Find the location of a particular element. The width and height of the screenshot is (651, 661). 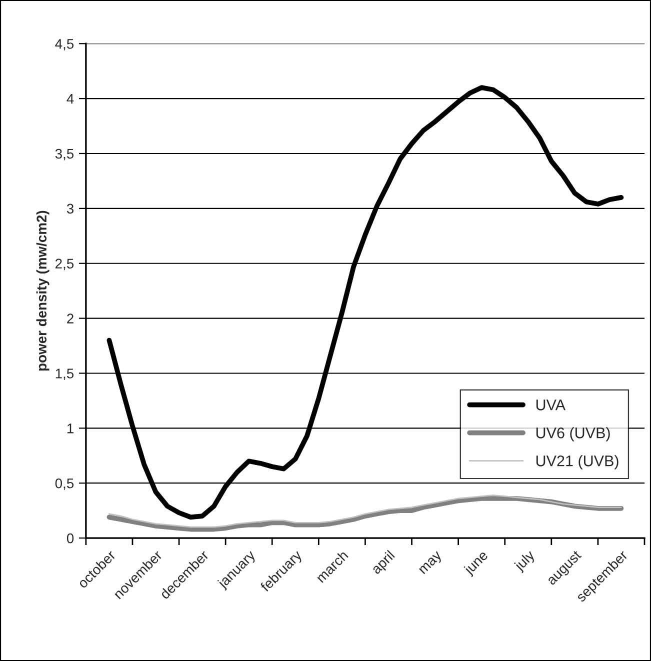

y-tick-label: 2,5 is located at coordinates (65, 264).